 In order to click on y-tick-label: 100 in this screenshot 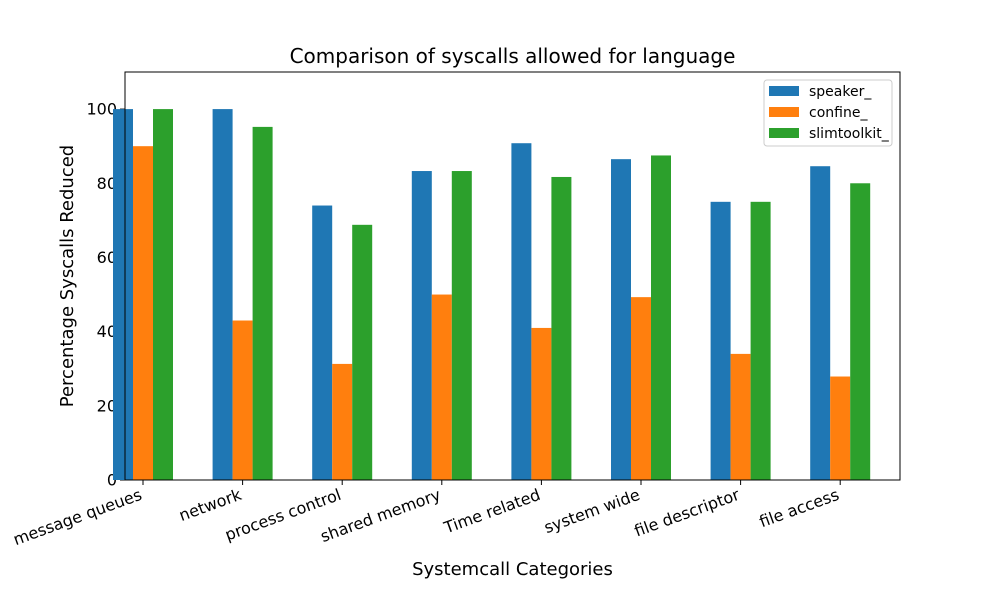, I will do `click(101, 109)`.